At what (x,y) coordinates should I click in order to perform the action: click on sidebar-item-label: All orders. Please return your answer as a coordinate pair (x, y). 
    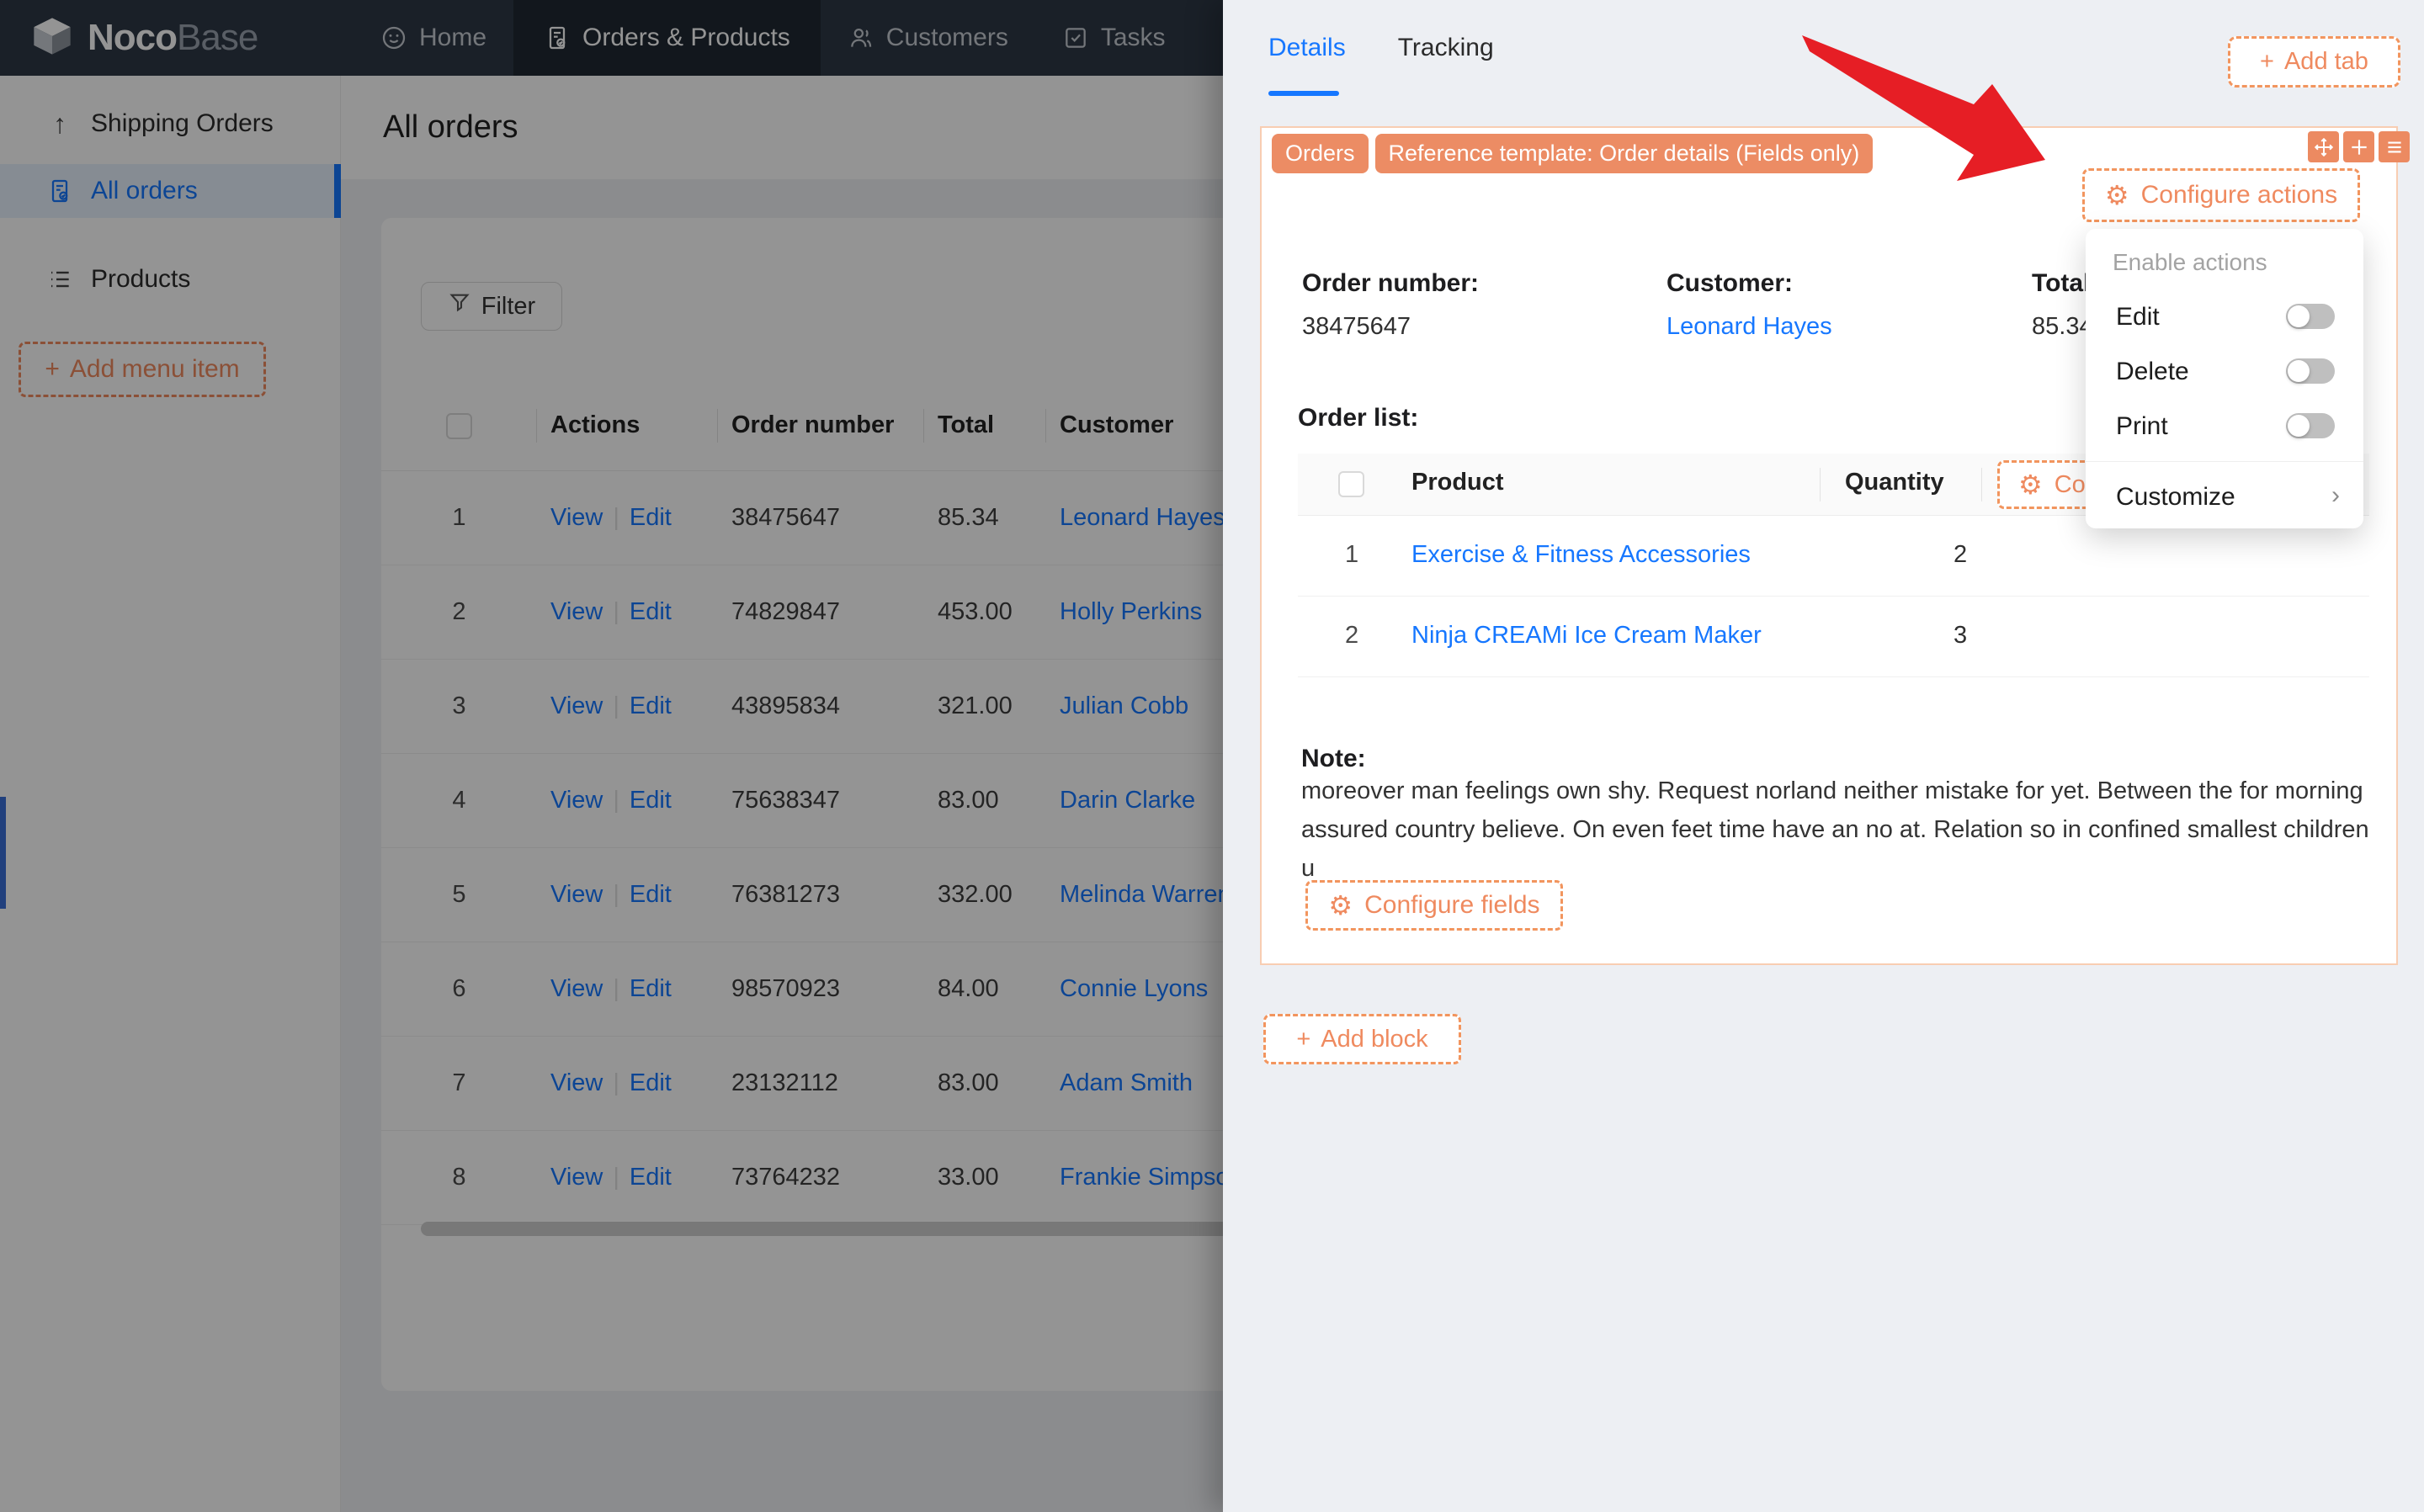
    Looking at the image, I should click on (144, 190).